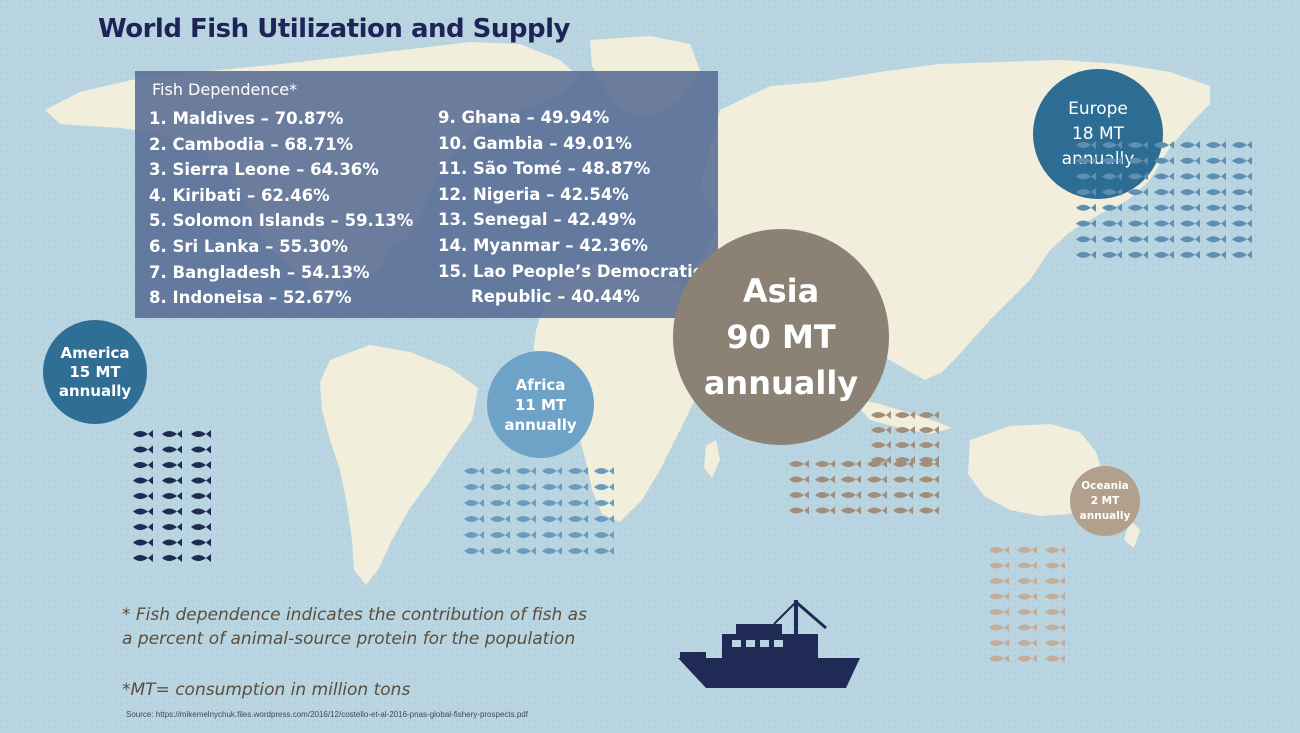 The width and height of the screenshot is (1300, 733). Describe the element at coordinates (1105, 500) in the screenshot. I see `region-amount: 2 MT` at that location.